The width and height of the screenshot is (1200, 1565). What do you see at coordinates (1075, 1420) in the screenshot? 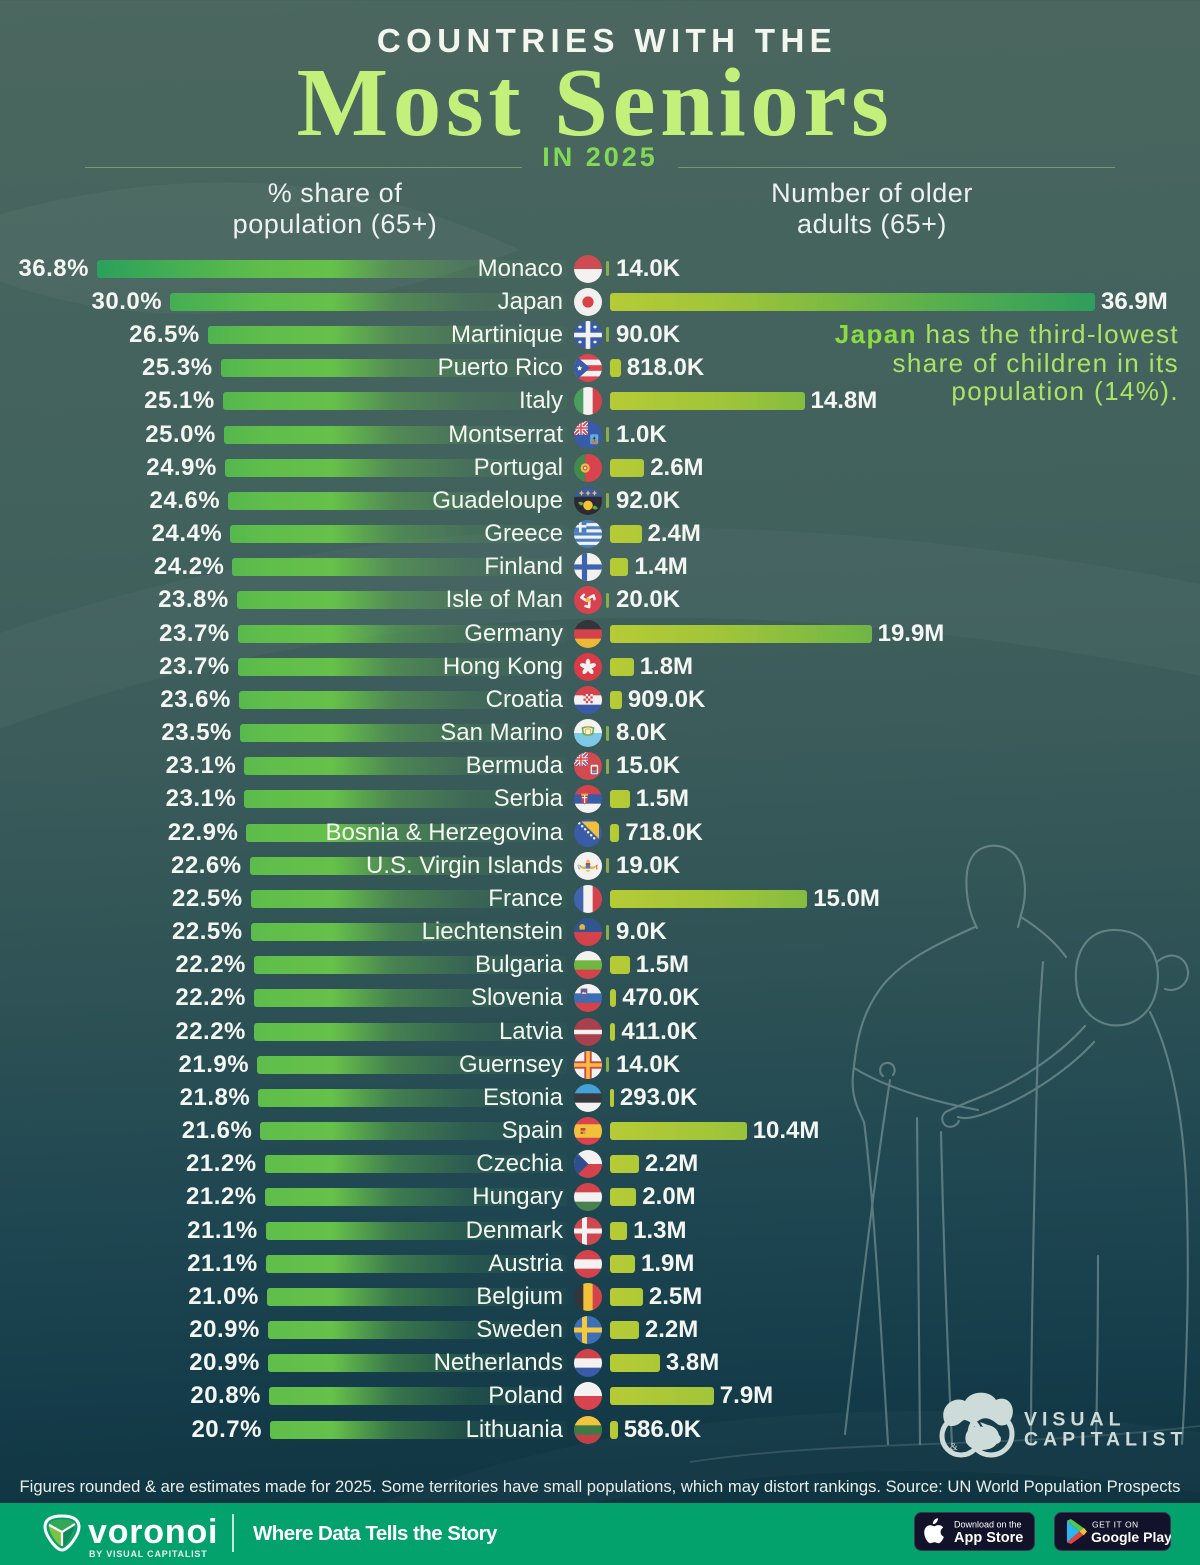
I see `svg-text: VISUAL` at bounding box center [1075, 1420].